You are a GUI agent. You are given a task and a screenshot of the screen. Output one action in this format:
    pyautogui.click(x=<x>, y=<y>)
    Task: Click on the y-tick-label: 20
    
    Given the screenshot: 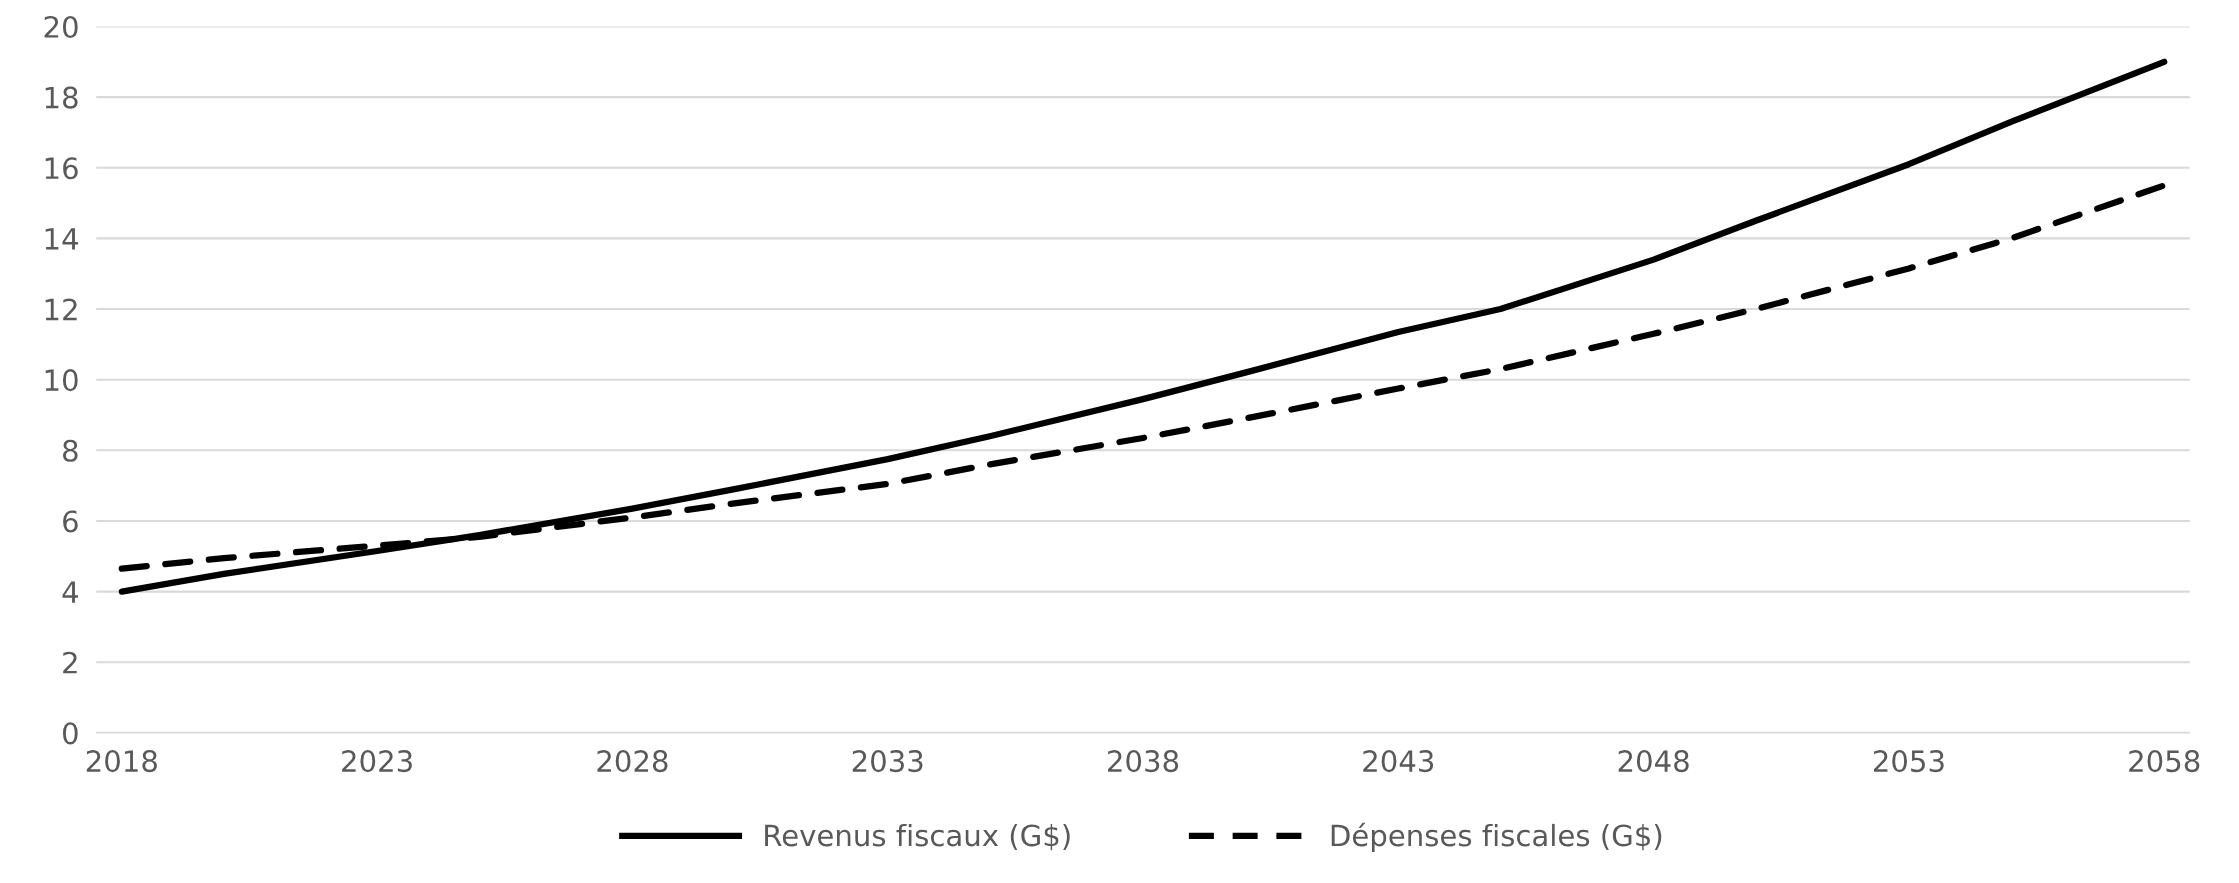 What is the action you would take?
    pyautogui.click(x=61, y=26)
    